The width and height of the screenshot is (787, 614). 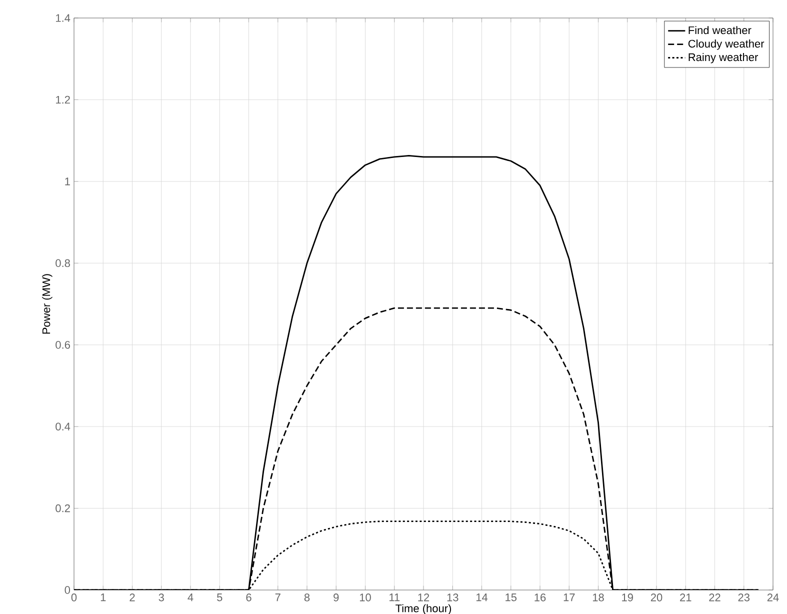 What do you see at coordinates (656, 598) in the screenshot?
I see `x-tick-label: 20` at bounding box center [656, 598].